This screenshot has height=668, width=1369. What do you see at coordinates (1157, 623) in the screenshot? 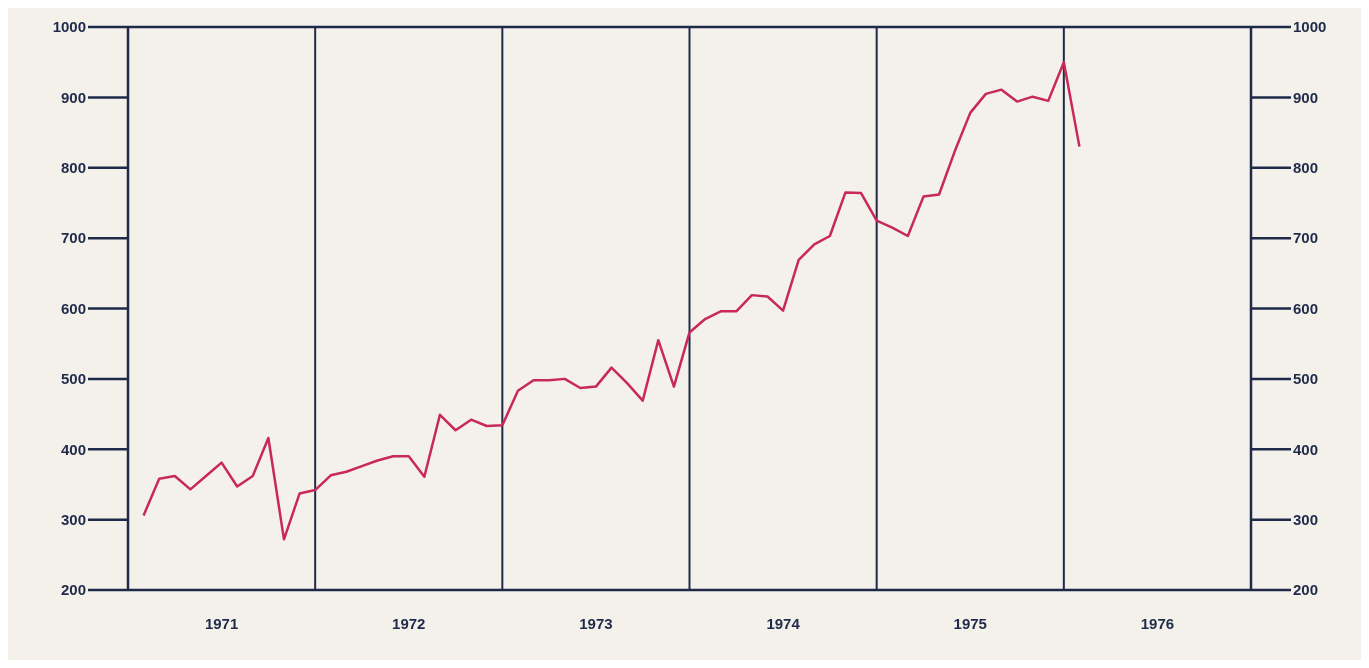
I see `x-tick-label: 1976` at bounding box center [1157, 623].